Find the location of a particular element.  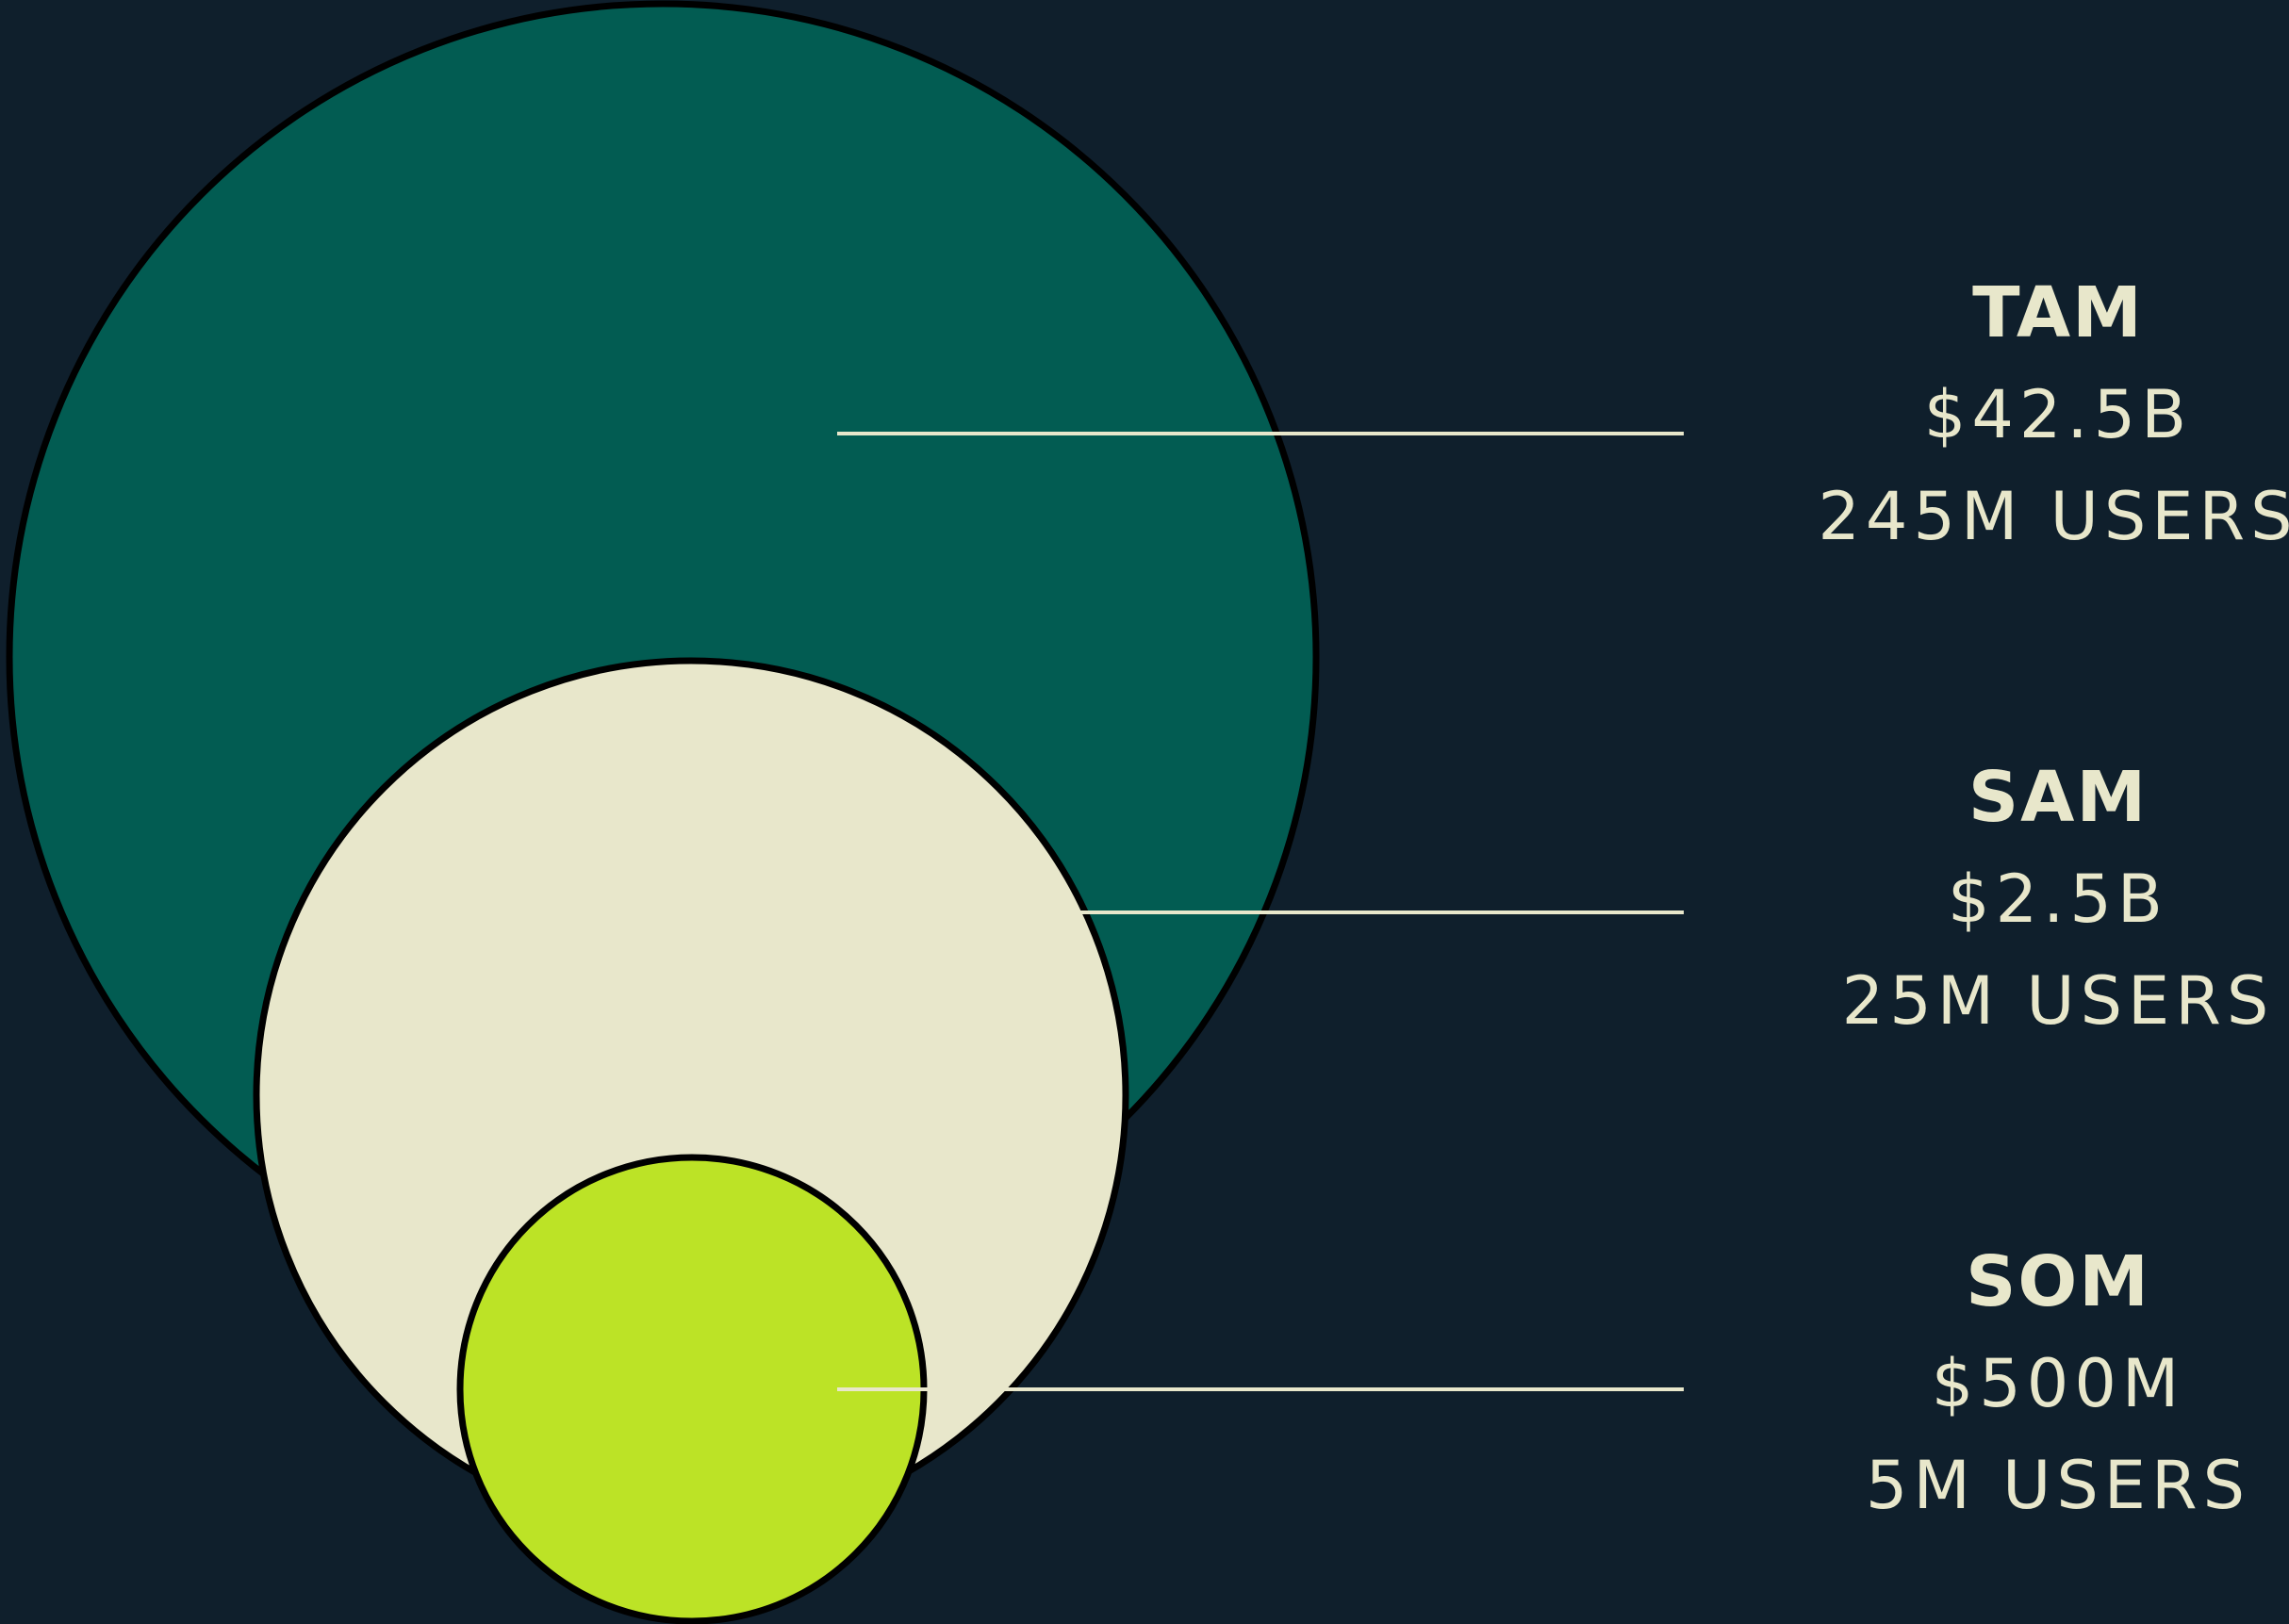

som-name: SOM is located at coordinates (2058, 1281).